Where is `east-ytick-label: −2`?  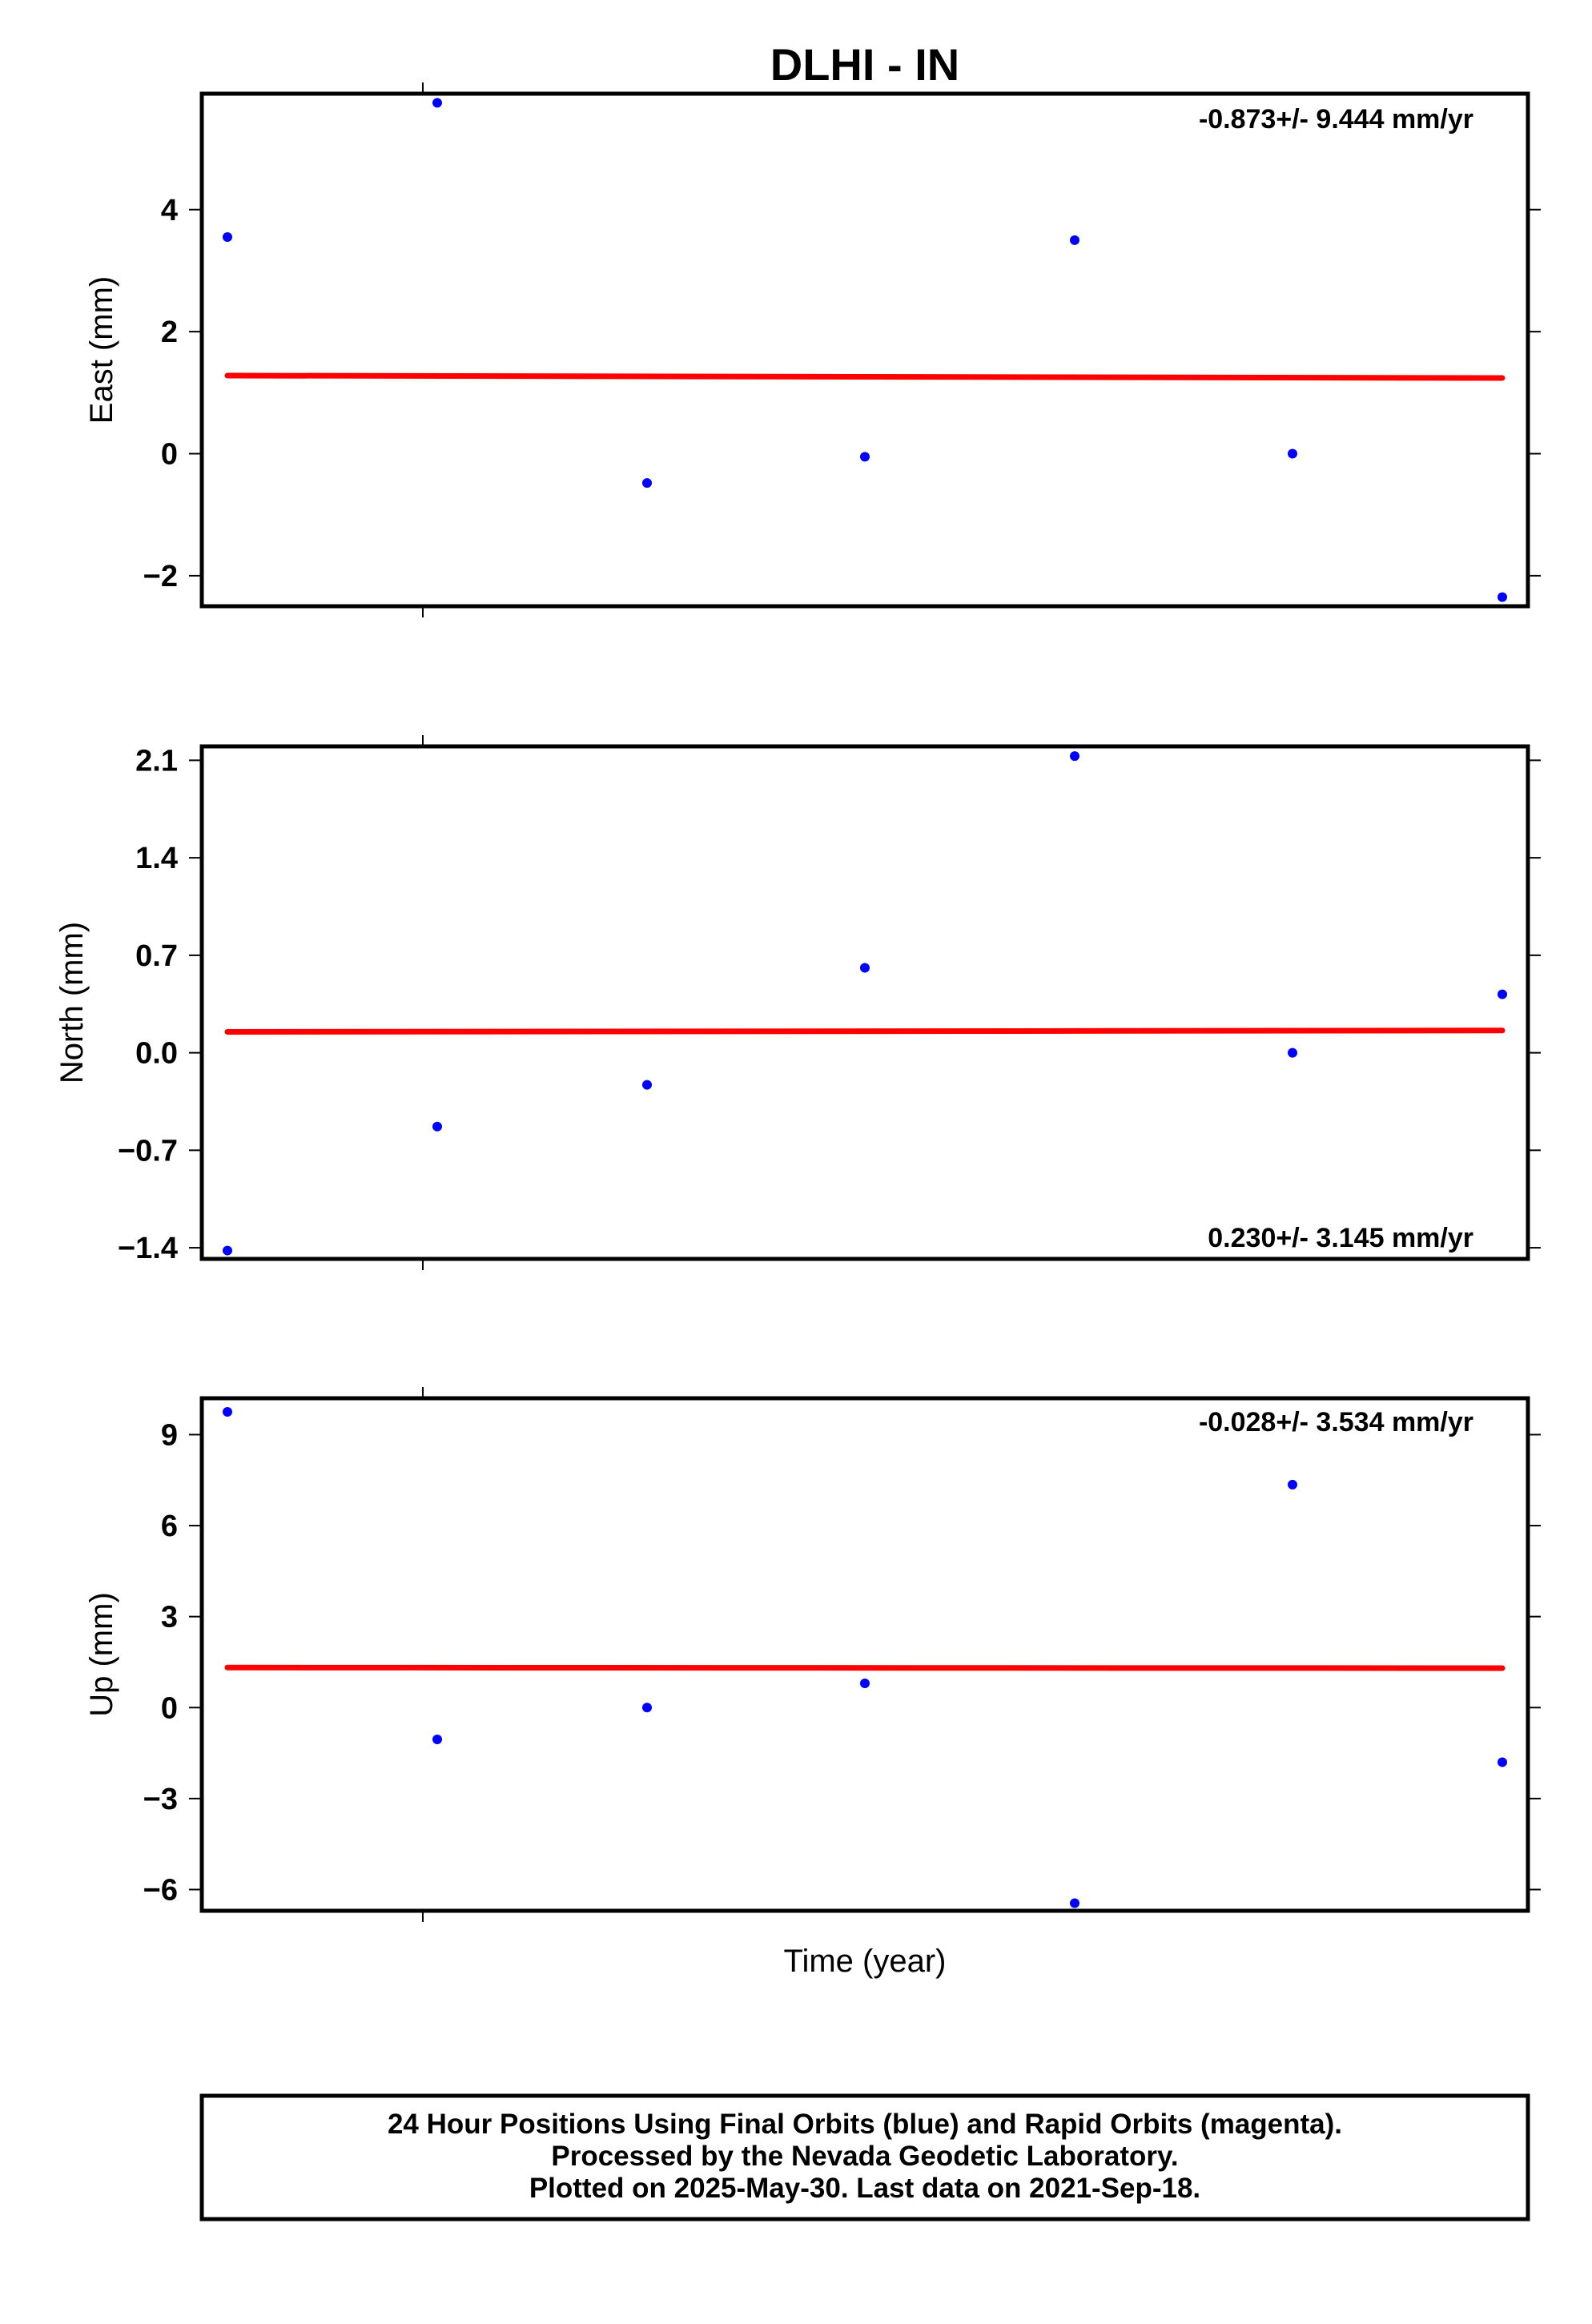 east-ytick-label: −2 is located at coordinates (160, 576).